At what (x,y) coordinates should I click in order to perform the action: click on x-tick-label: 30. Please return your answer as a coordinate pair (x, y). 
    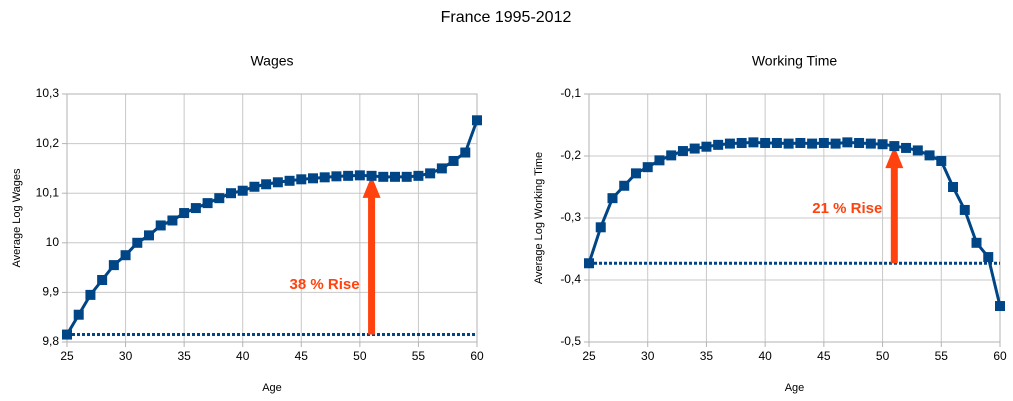
    Looking at the image, I should click on (126, 356).